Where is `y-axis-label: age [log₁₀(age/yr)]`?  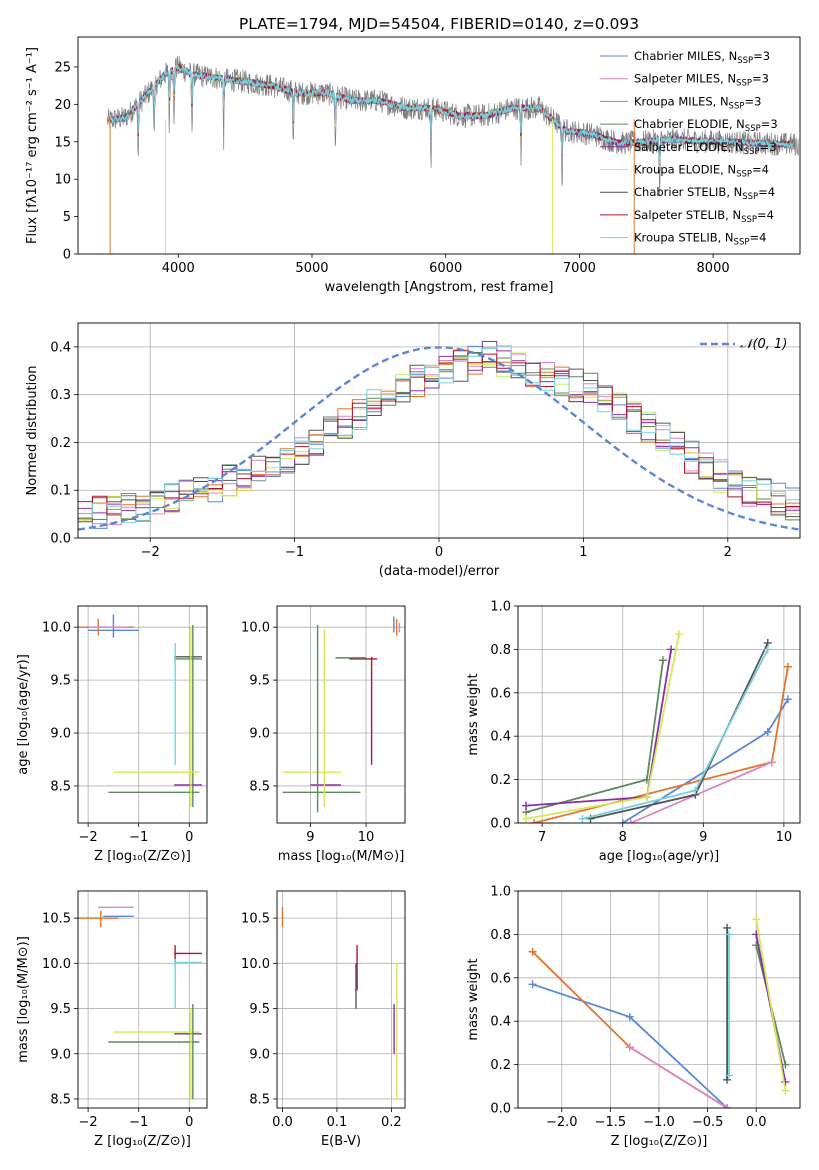
y-axis-label: age [log₁₀(age/yr)] is located at coordinates (23, 714).